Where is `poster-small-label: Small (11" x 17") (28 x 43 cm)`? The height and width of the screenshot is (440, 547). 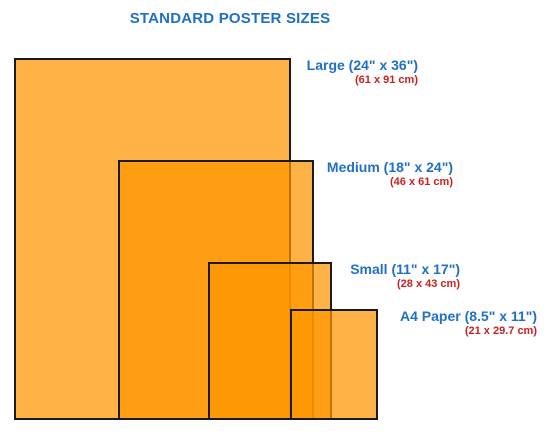
poster-small-label: Small (11" x 17") (28 x 43 cm) is located at coordinates (405, 276).